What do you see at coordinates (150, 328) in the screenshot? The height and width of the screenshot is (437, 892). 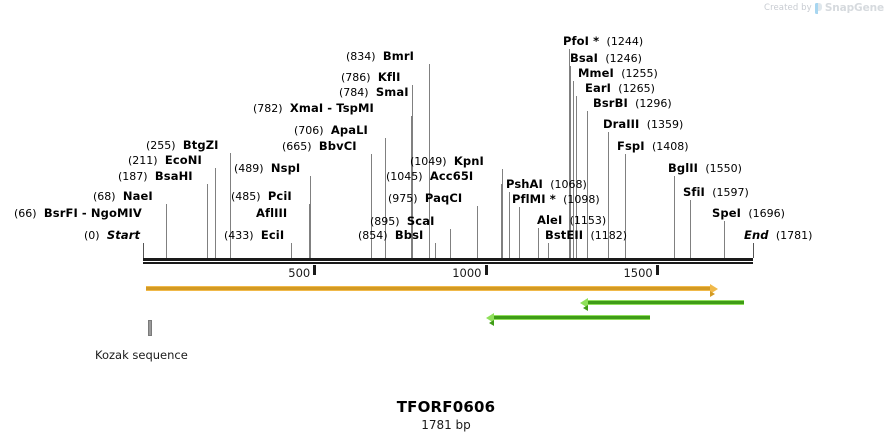 I see `kozak-sequence-marker` at bounding box center [150, 328].